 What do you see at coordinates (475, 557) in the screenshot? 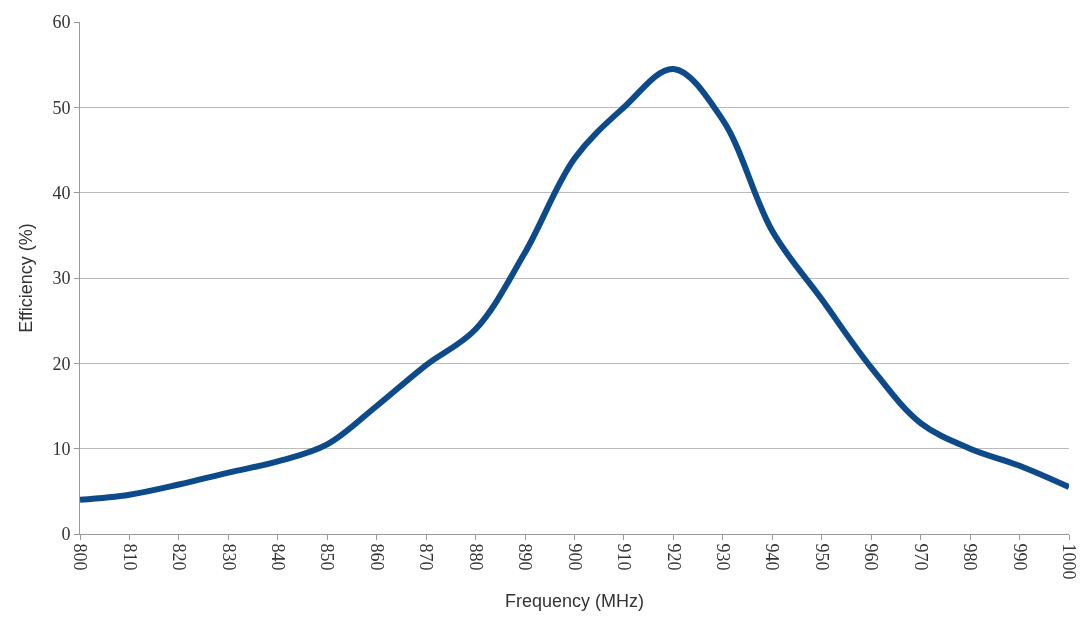
I see `x-tick-label: 880` at bounding box center [475, 557].